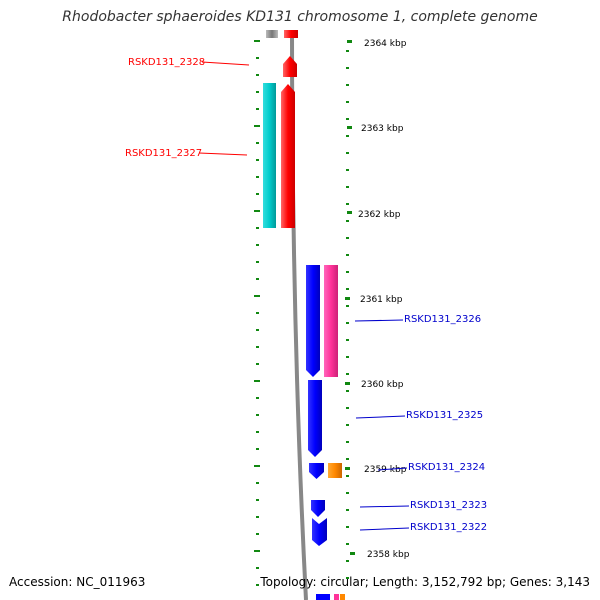  I want to click on gene-label-rskd131-2323: RSKD131_2323, so click(448, 505).